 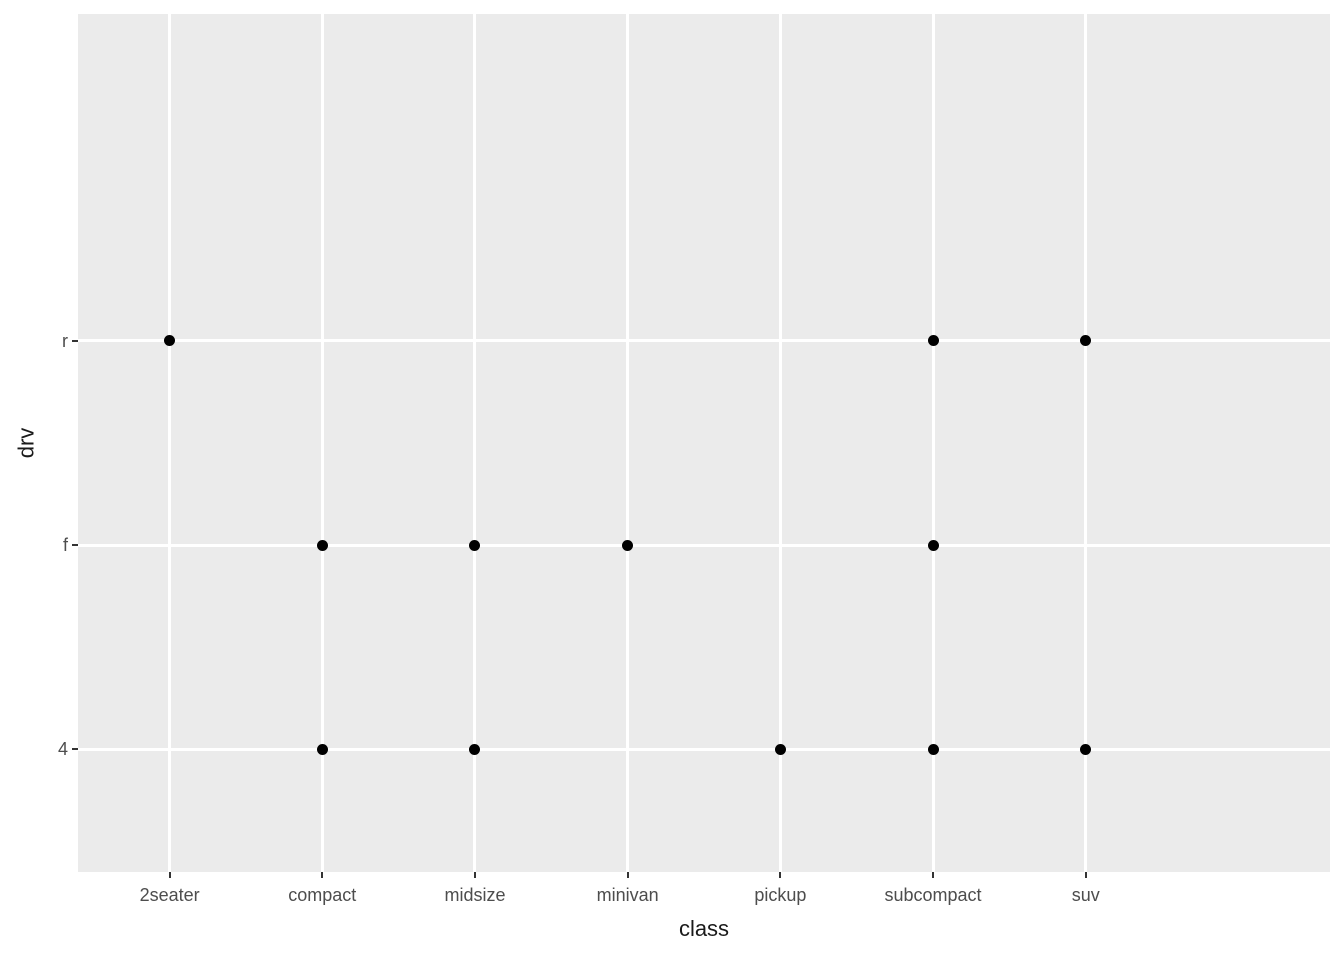 What do you see at coordinates (322, 895) in the screenshot?
I see `x-tick-label-compact: compact` at bounding box center [322, 895].